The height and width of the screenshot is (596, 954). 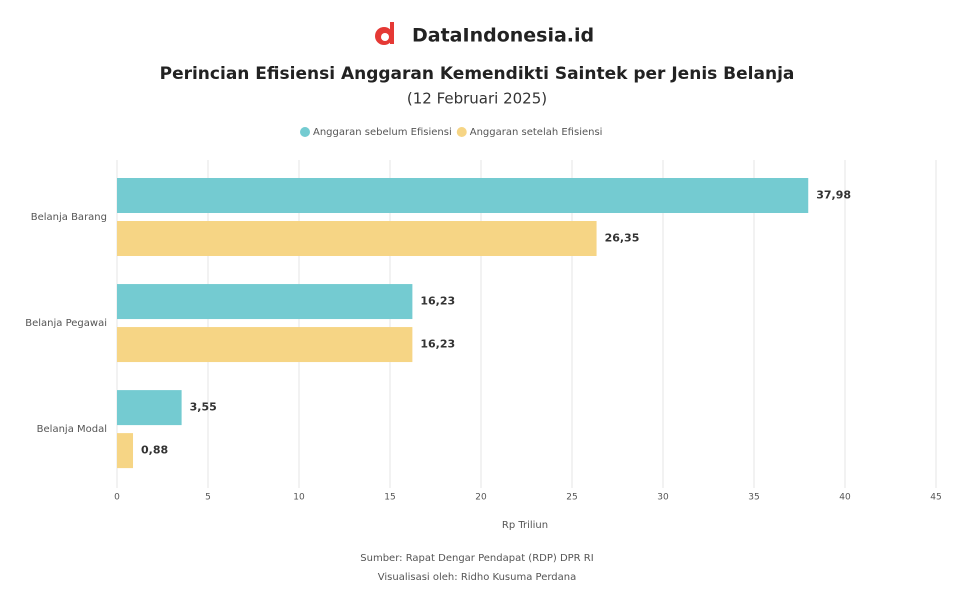 I want to click on x-tick-label: 15, so click(x=389, y=498).